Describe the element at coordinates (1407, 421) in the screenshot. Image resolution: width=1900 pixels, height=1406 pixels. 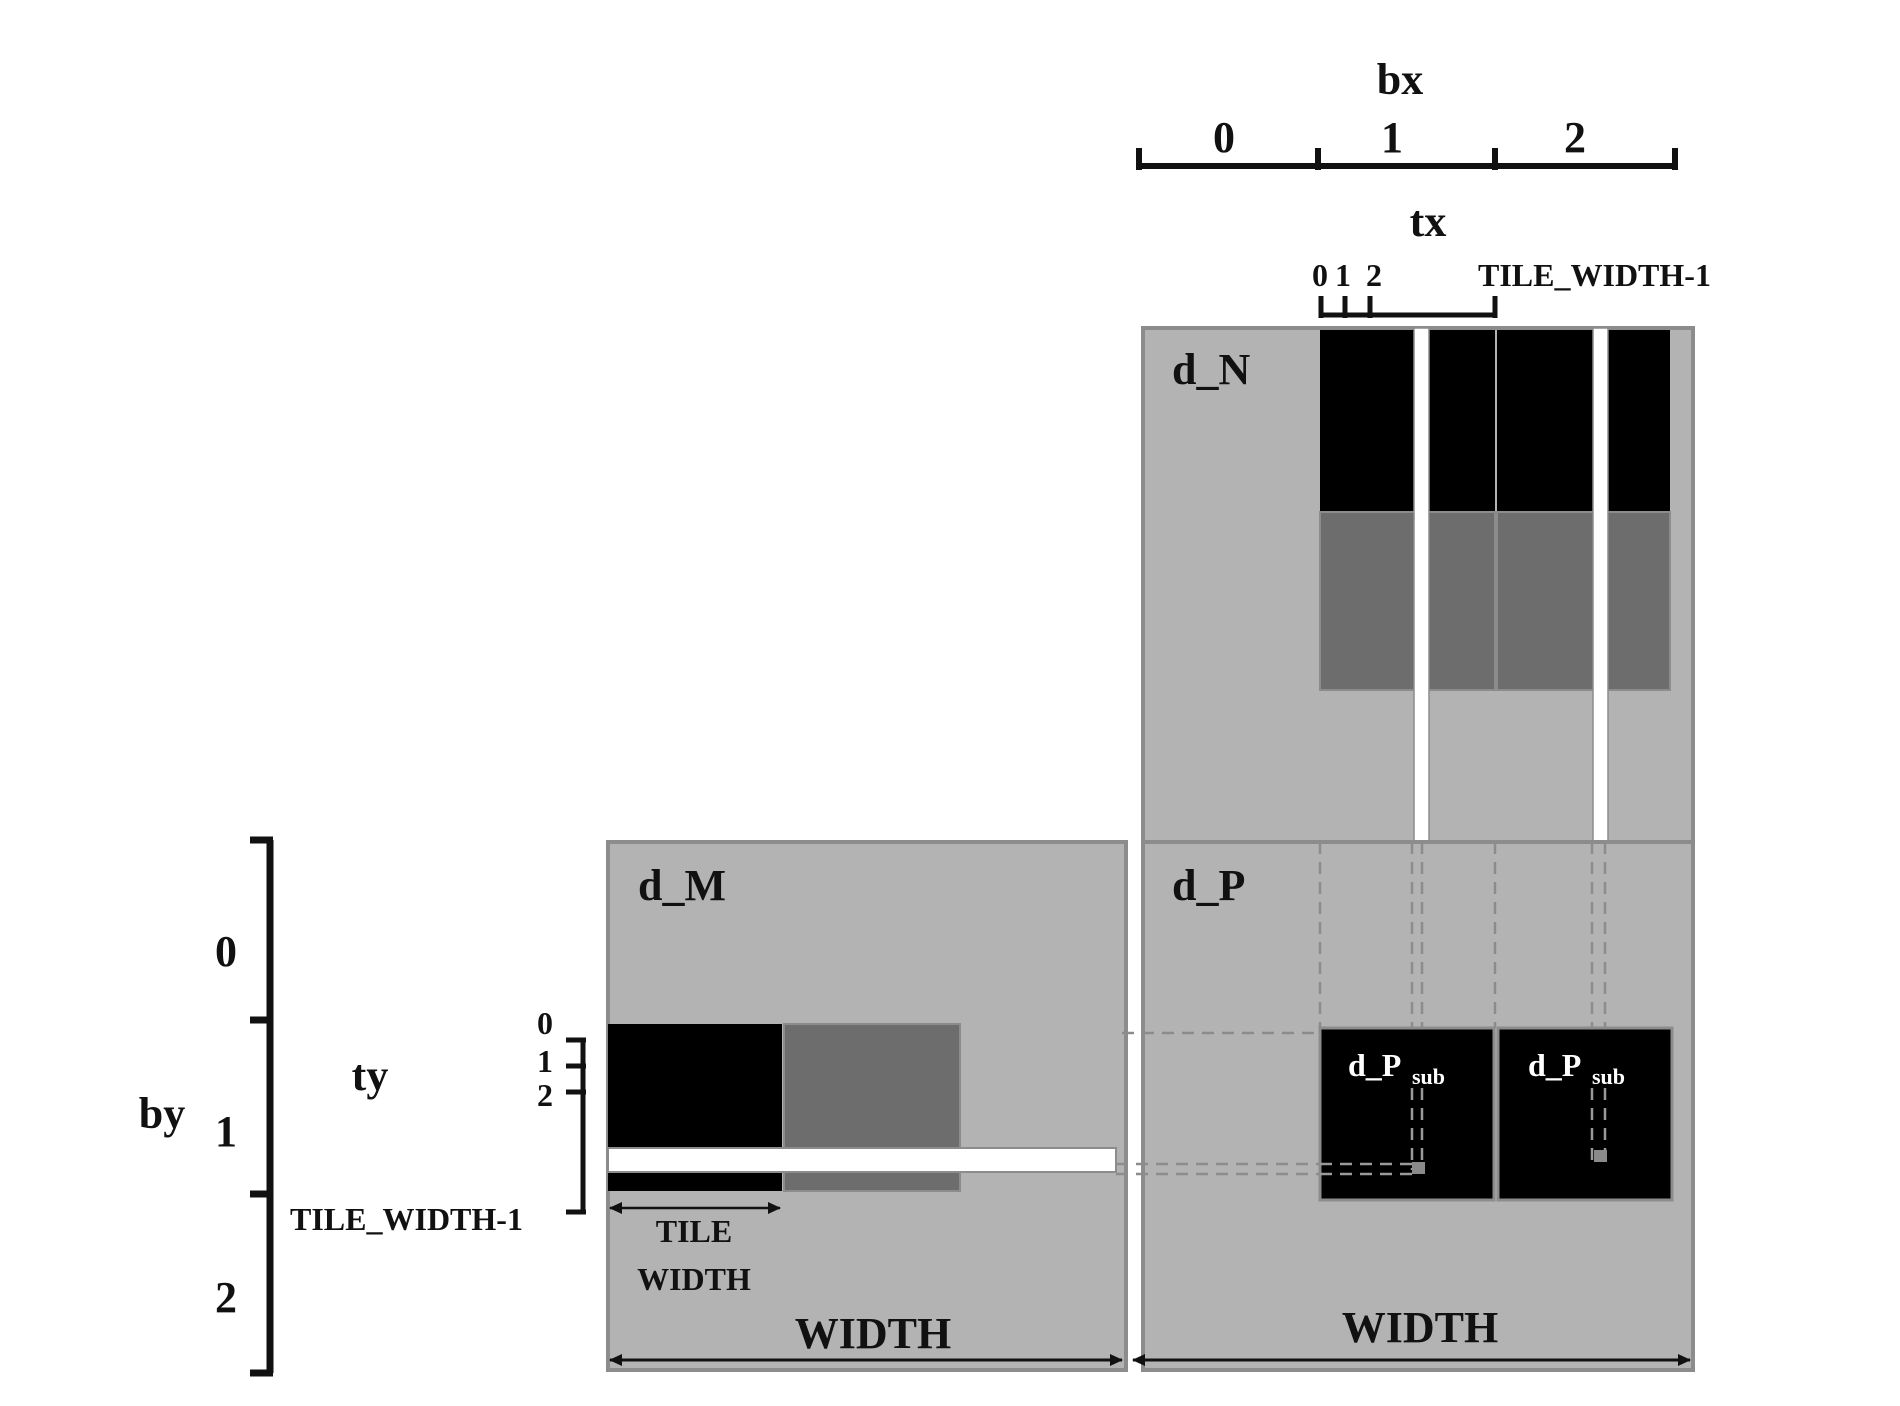
I see `n-tile-current-col1` at that location.